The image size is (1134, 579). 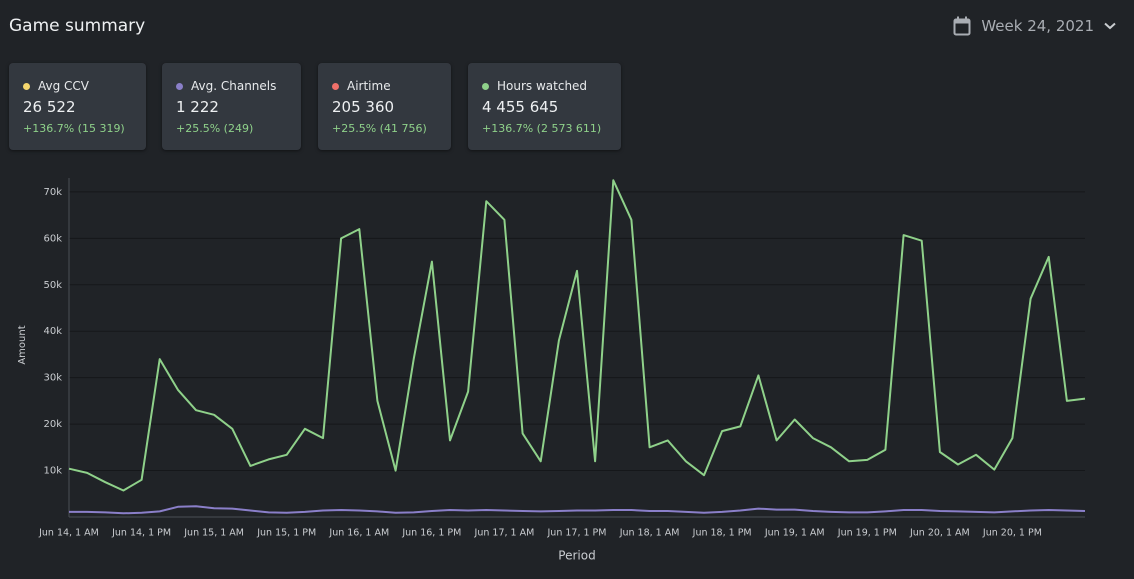 What do you see at coordinates (52, 471) in the screenshot?
I see `y-tick-label: 10k` at bounding box center [52, 471].